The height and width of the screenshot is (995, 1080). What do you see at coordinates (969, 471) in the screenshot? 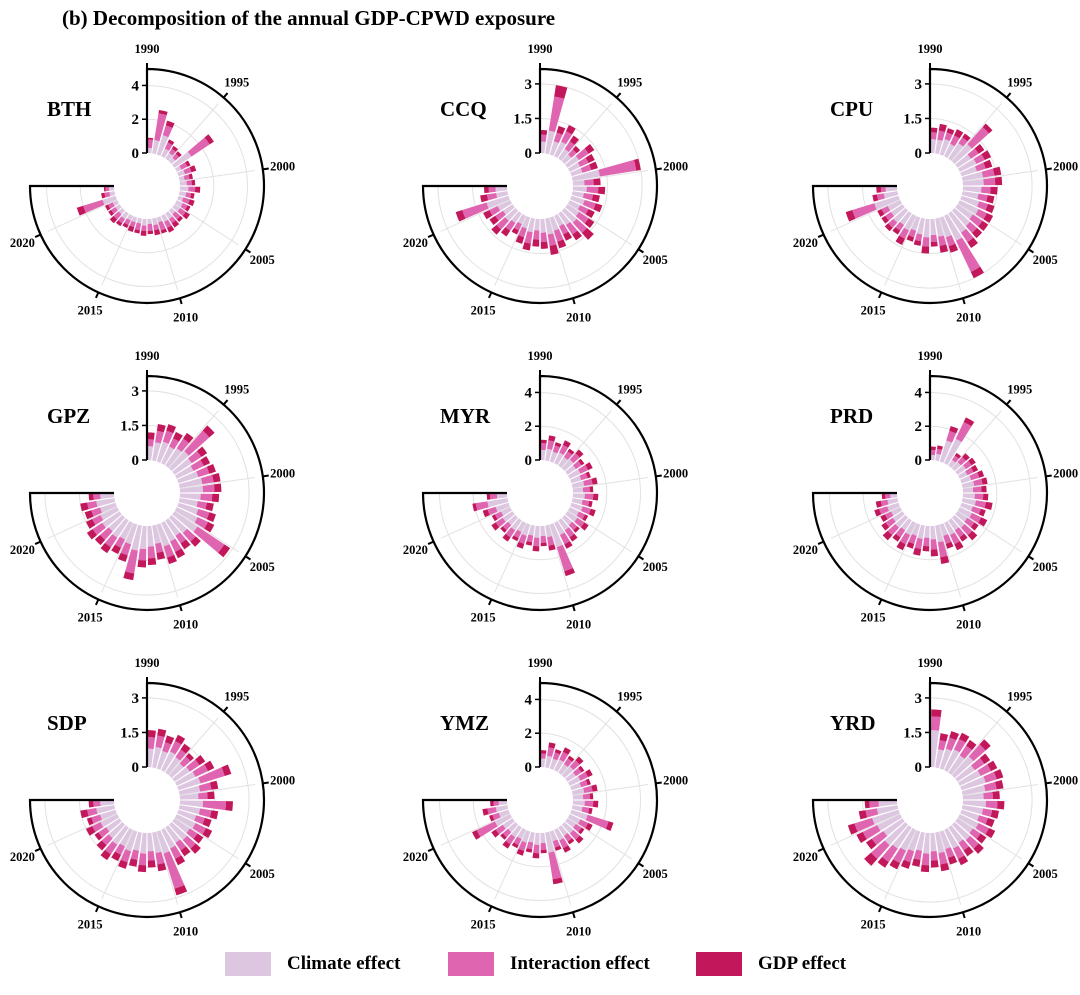
I see `bar-interaction-1997` at bounding box center [969, 471].